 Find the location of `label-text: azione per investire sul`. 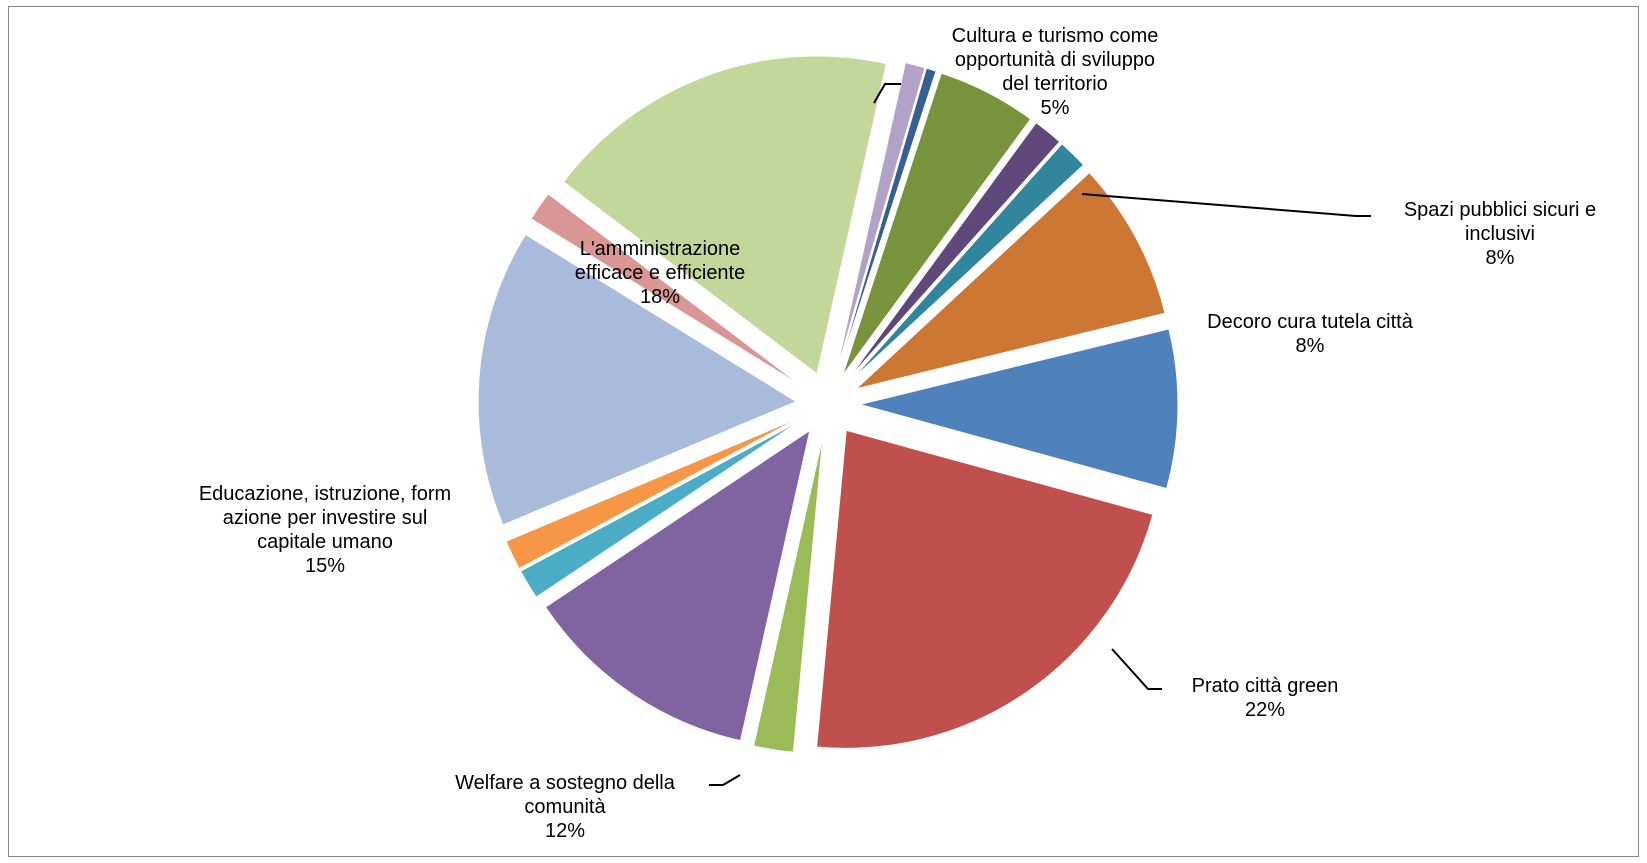

label-text: azione per investire sul is located at coordinates (325, 518).